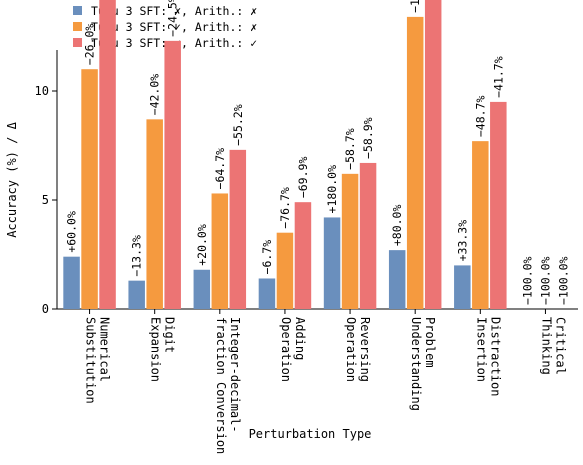  Describe the element at coordinates (560, 346) in the screenshot. I see `x-tick-label-7-0: Critical` at that location.